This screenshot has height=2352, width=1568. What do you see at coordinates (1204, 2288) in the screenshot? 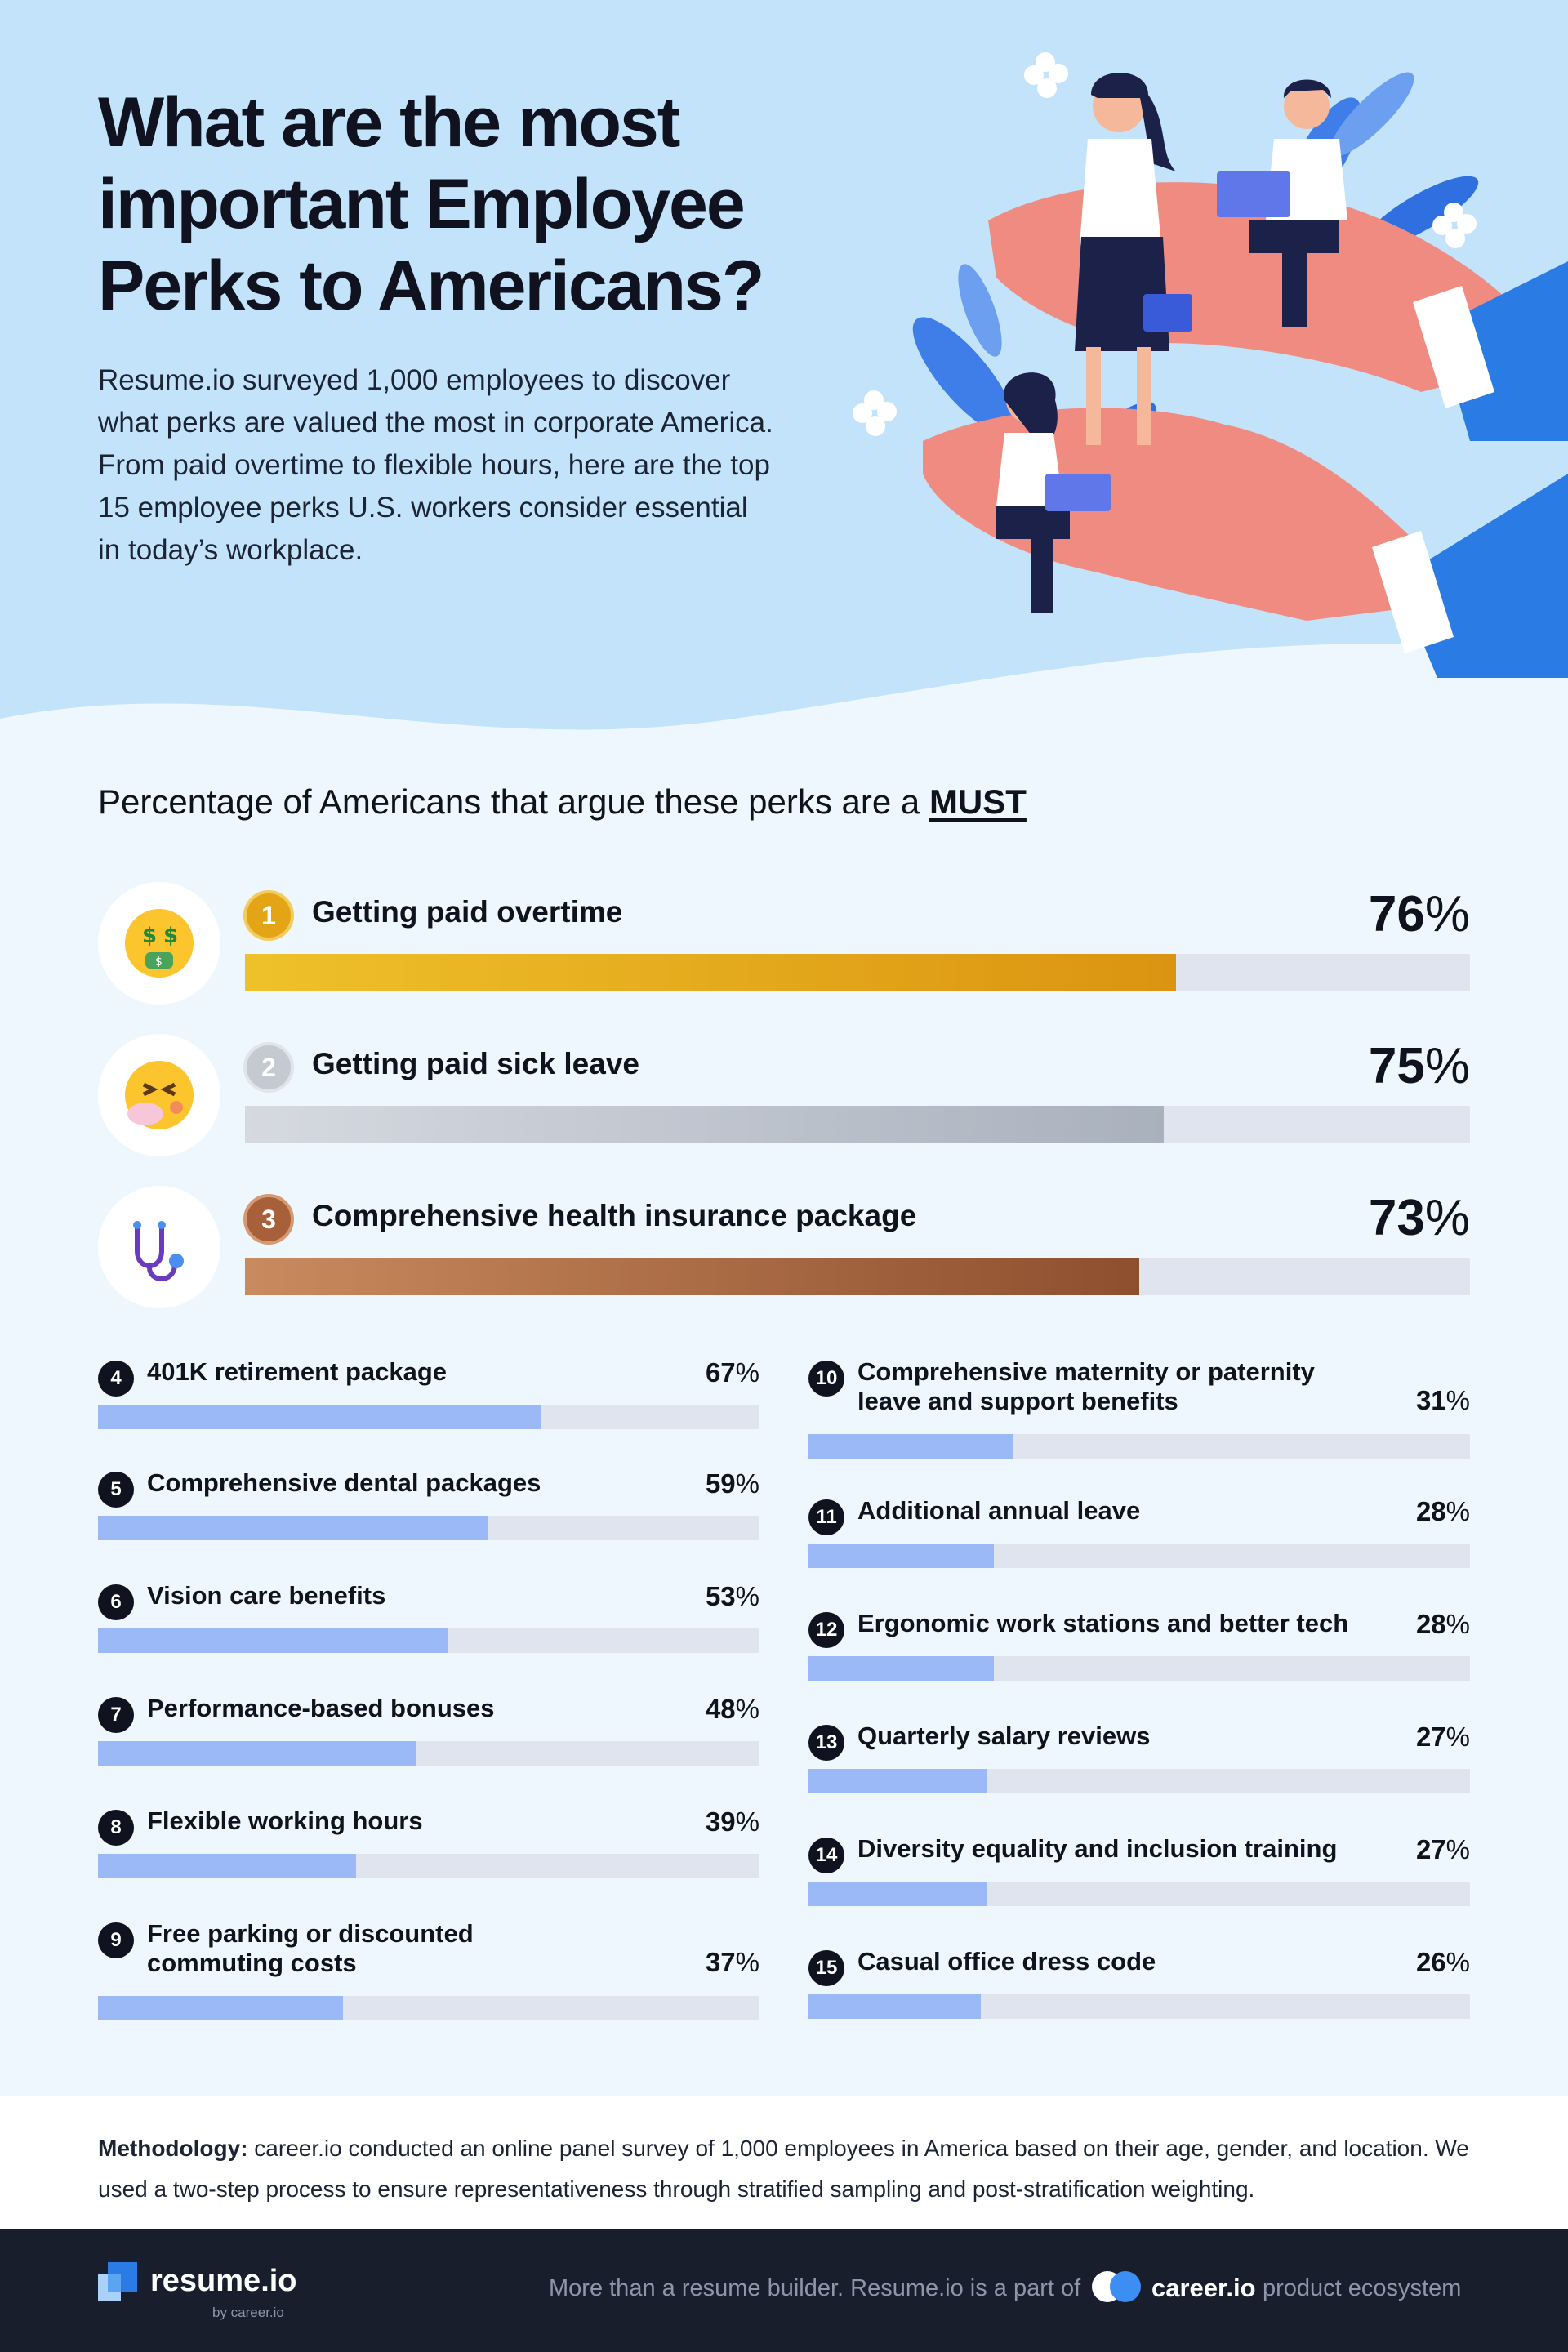
I see `career-io-brand: career.io` at bounding box center [1204, 2288].